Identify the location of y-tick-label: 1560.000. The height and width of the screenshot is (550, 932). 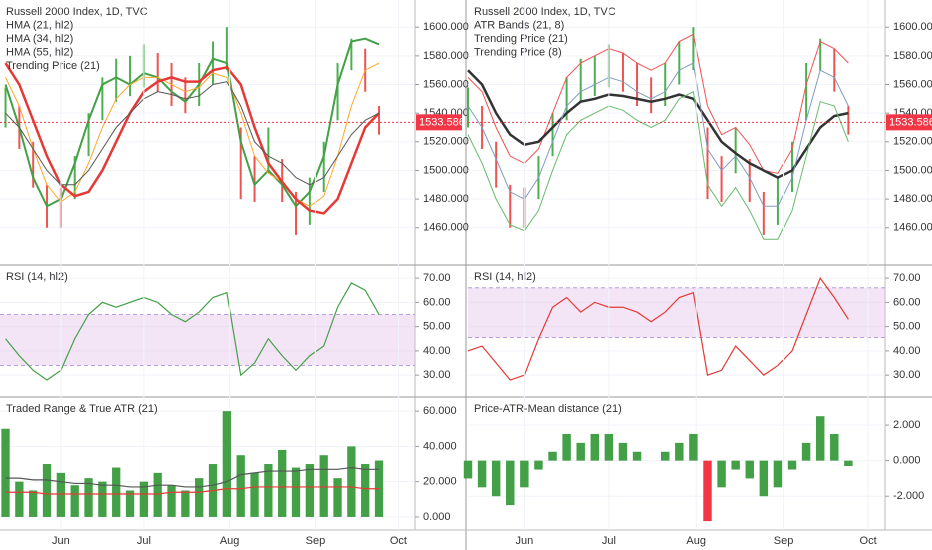
(446, 84).